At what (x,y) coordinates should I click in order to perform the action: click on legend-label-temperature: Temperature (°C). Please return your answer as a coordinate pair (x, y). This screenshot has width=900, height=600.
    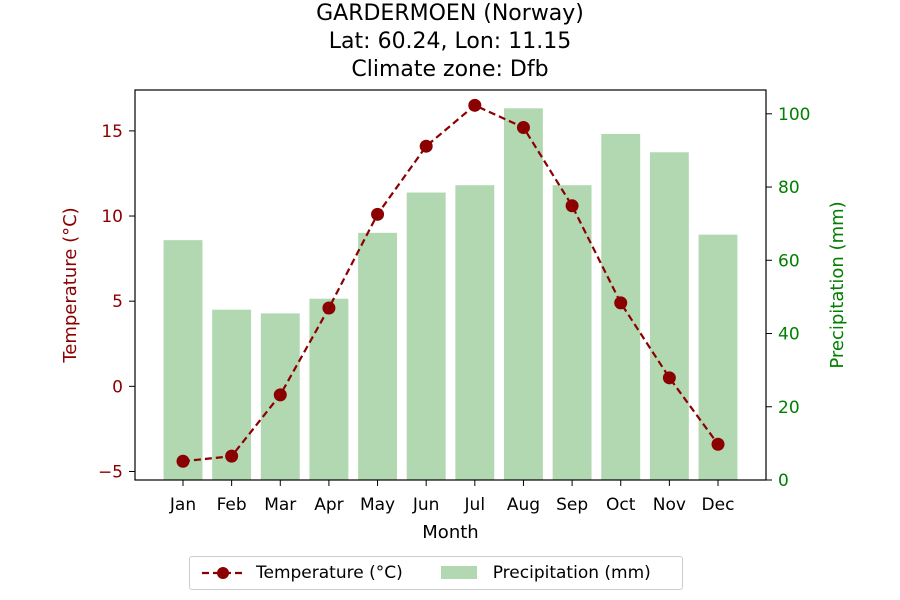
    Looking at the image, I should click on (329, 573).